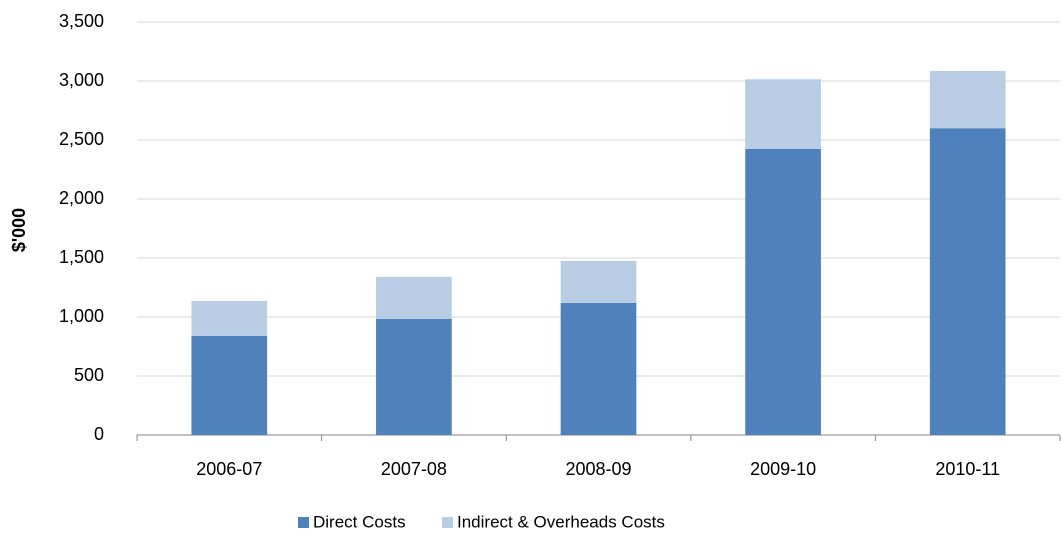 The width and height of the screenshot is (1062, 538). Describe the element at coordinates (81, 316) in the screenshot. I see `y-tick-label: 1,000` at that location.